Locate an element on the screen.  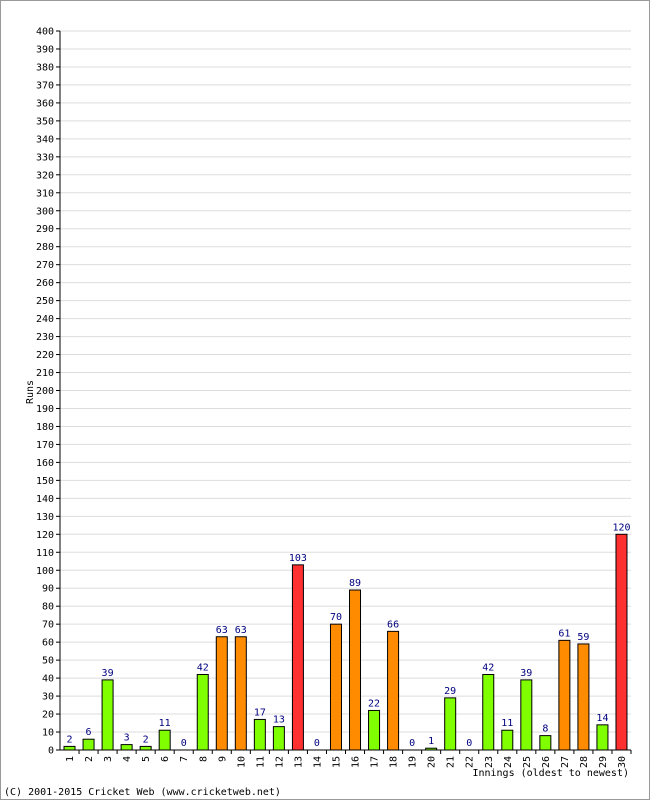
value-label: 61 is located at coordinates (564, 633).